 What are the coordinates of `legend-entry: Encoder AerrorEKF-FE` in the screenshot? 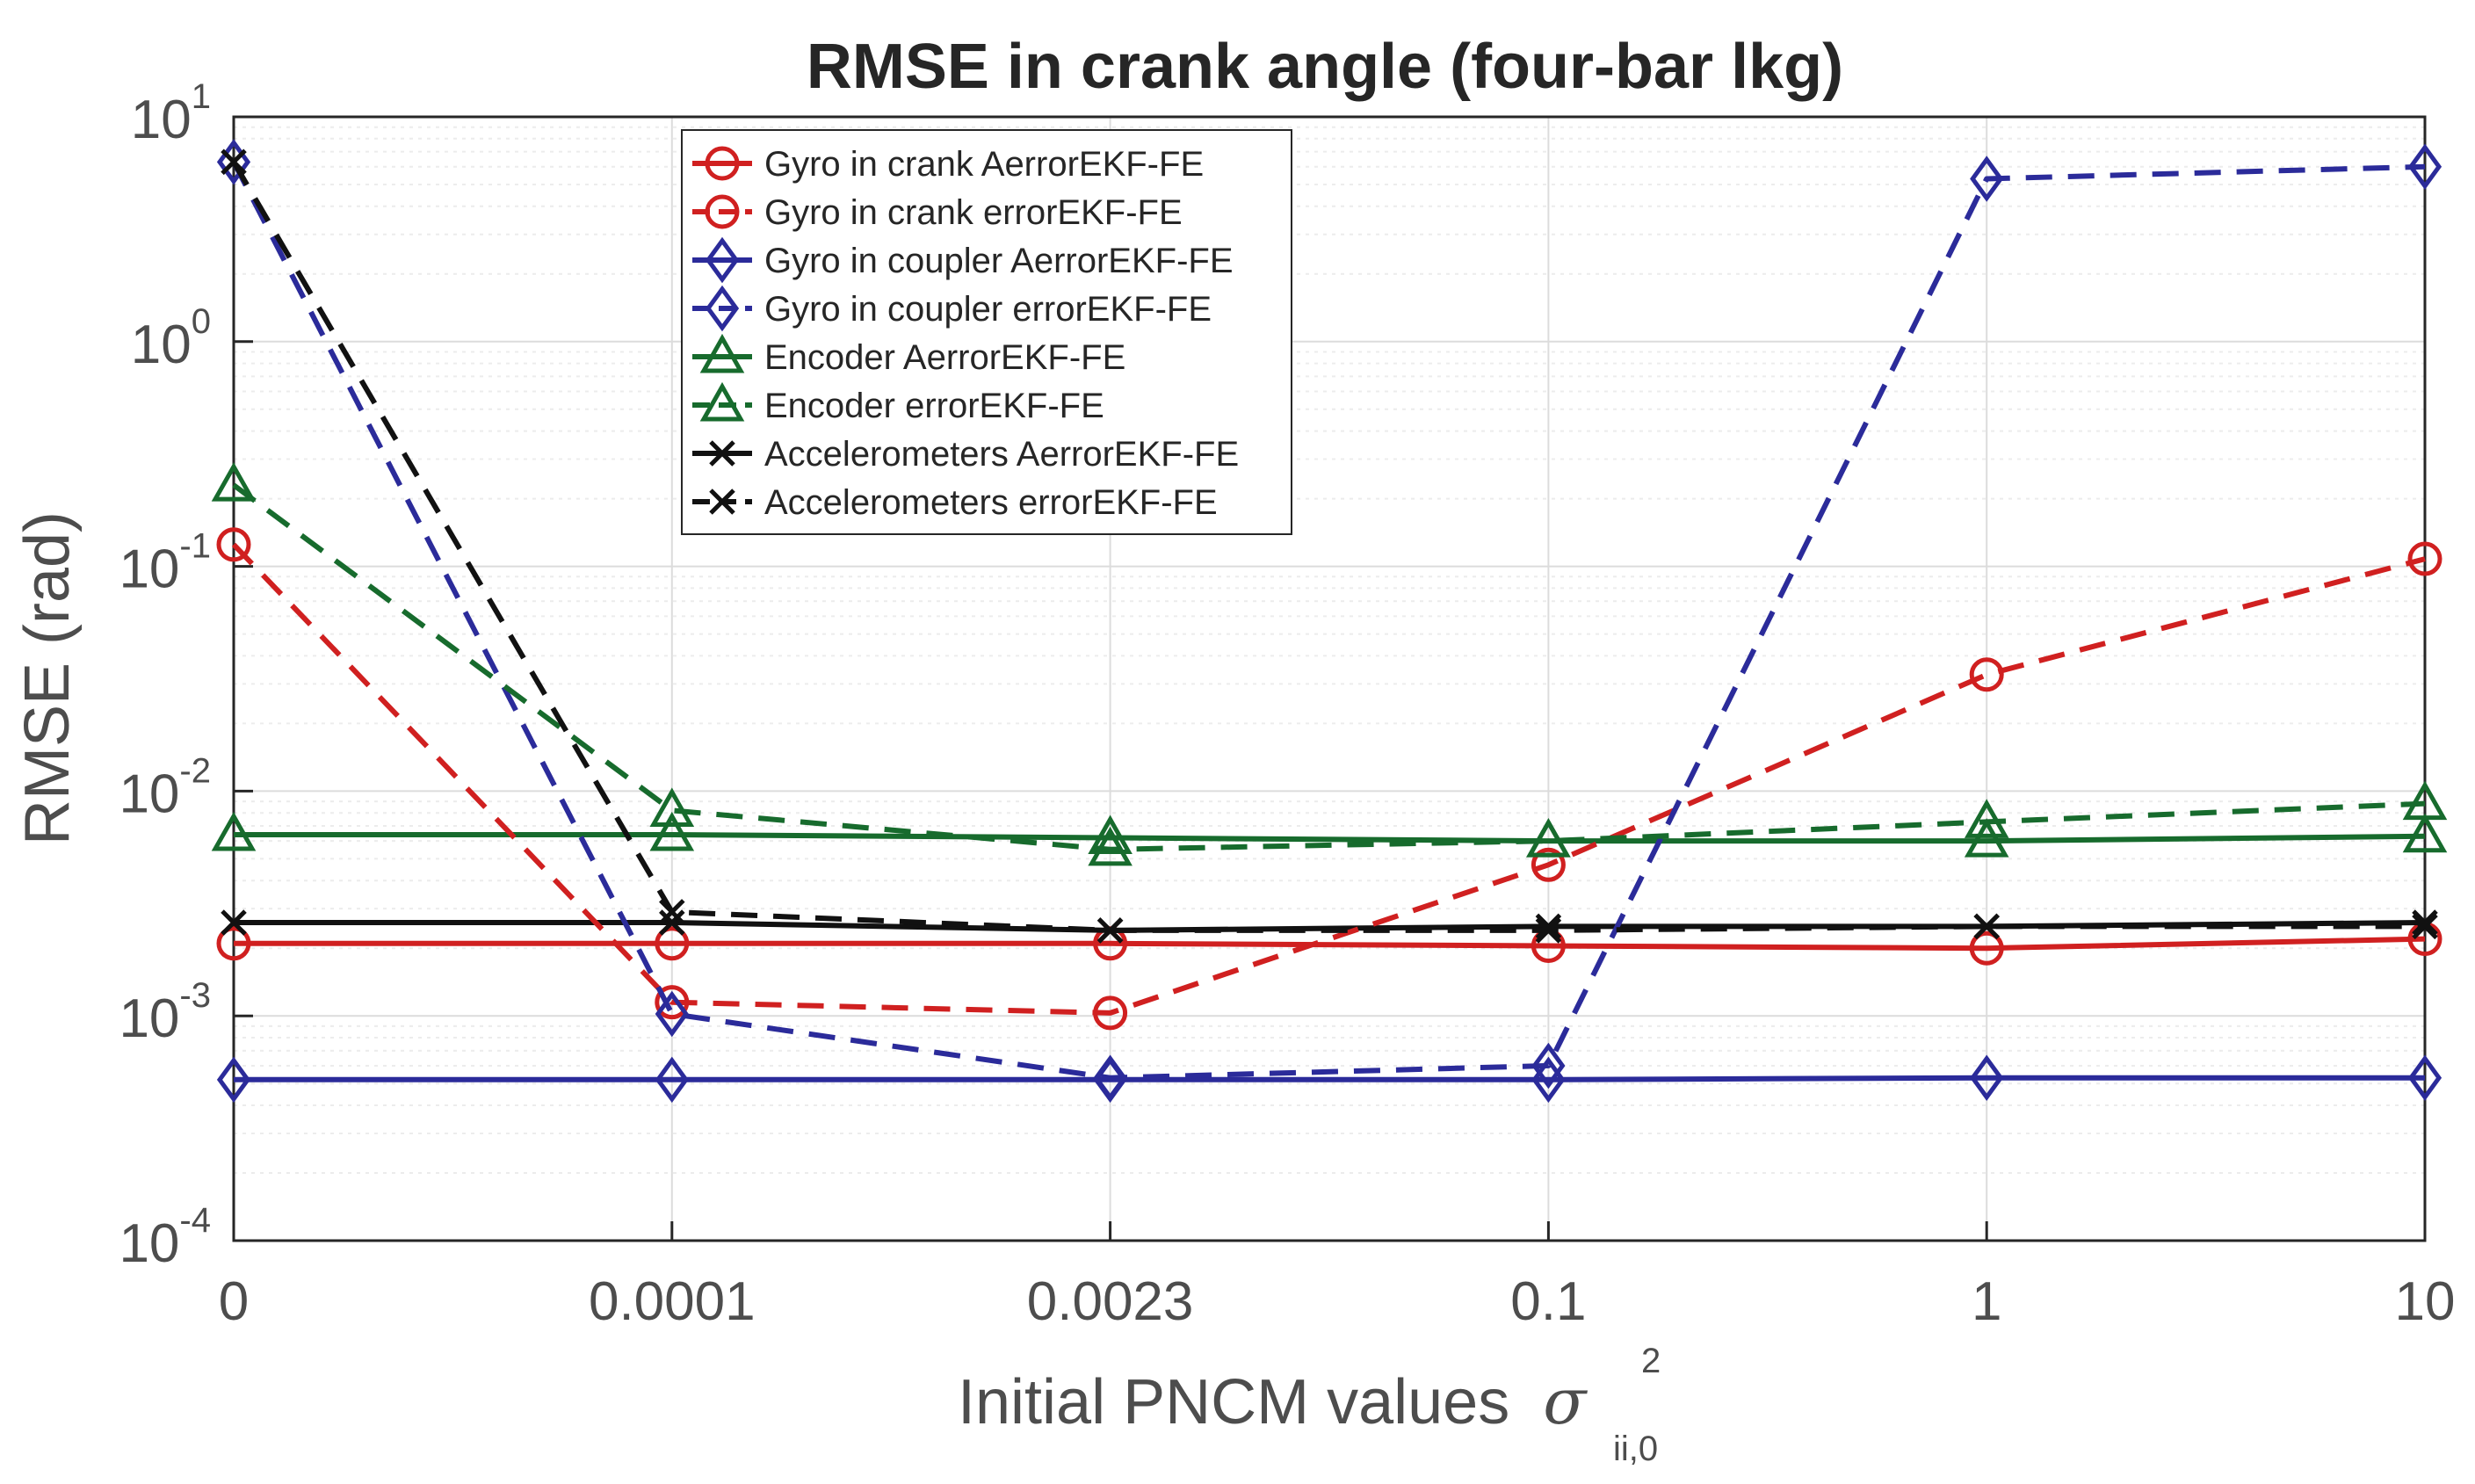 It's located at (908, 355).